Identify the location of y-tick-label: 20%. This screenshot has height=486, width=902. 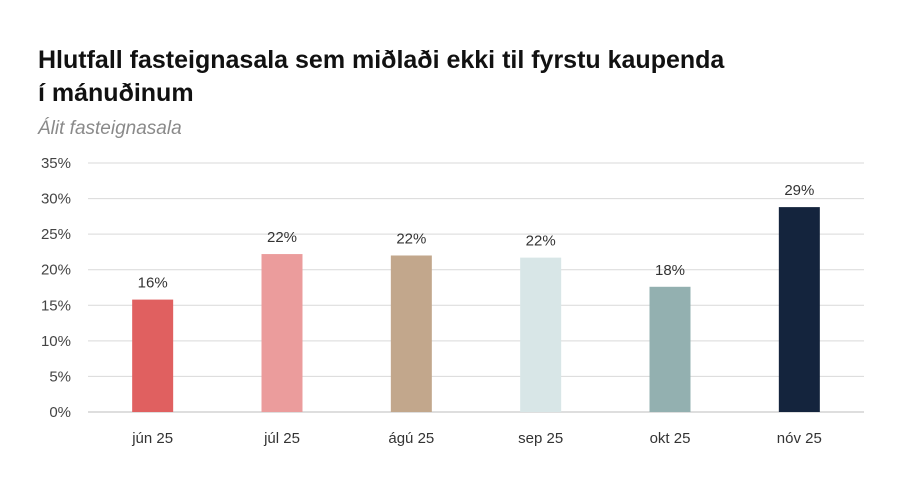
(56, 270).